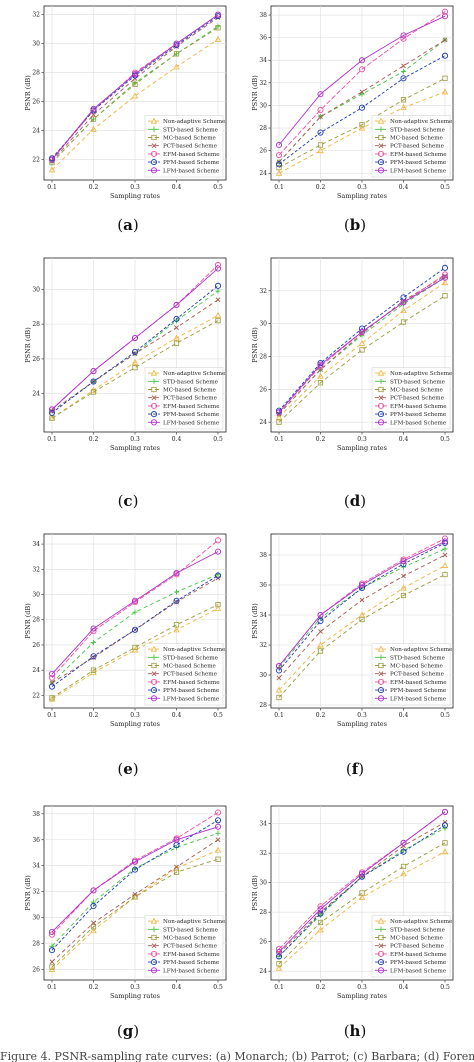 Image resolution: width=474 pixels, height=1062 pixels. I want to click on x-tick-label: 0.2, so click(94, 987).